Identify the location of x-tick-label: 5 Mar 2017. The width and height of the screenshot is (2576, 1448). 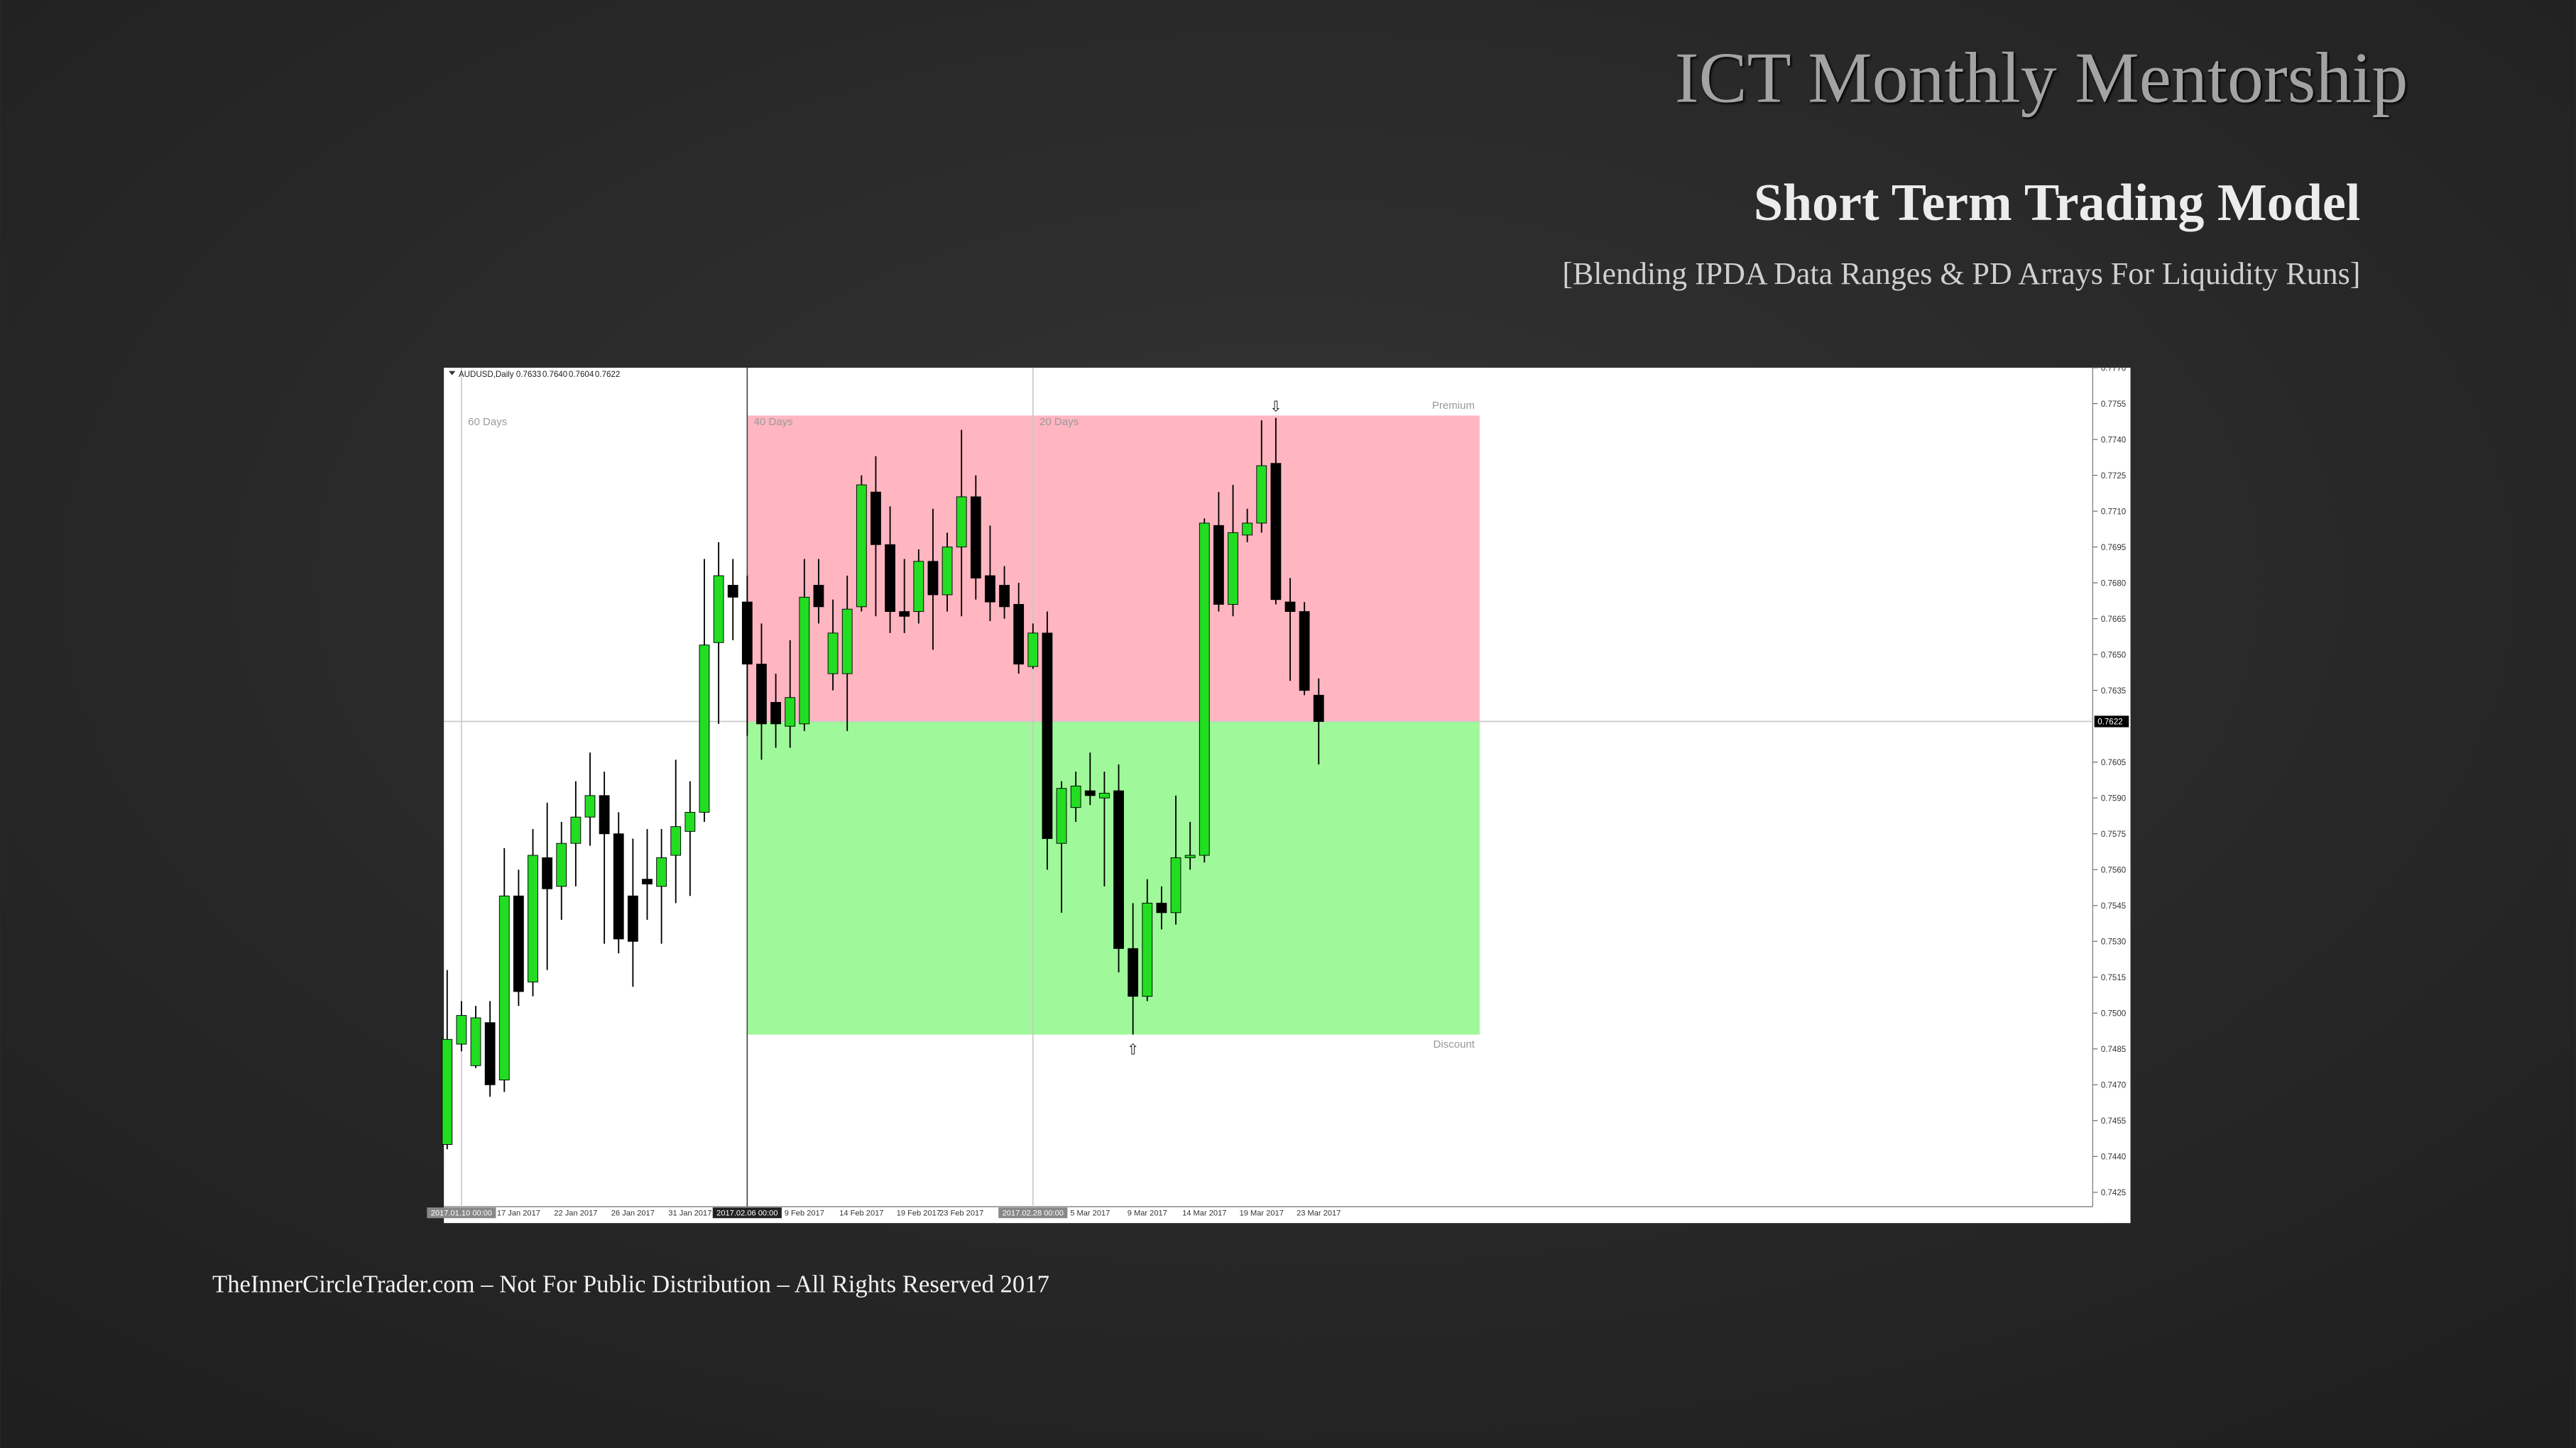
(1090, 1214).